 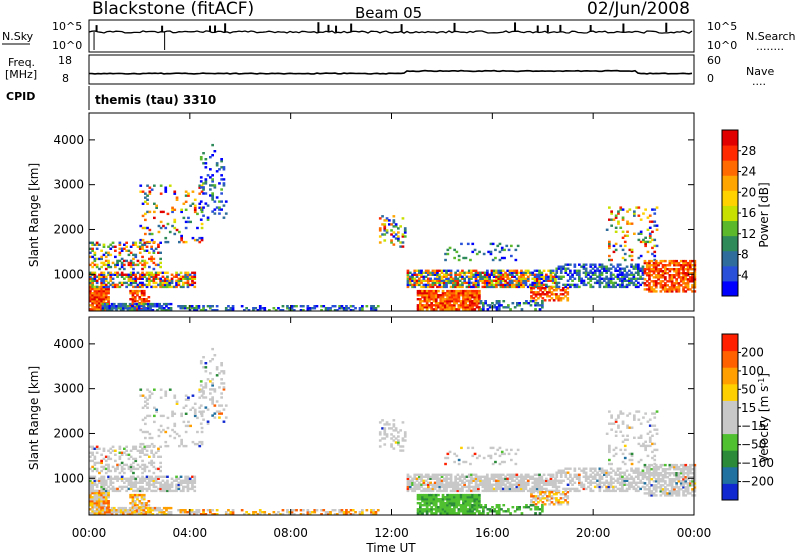 What do you see at coordinates (155, 100) in the screenshot?
I see `cpid-text: themis (tau) 3310` at bounding box center [155, 100].